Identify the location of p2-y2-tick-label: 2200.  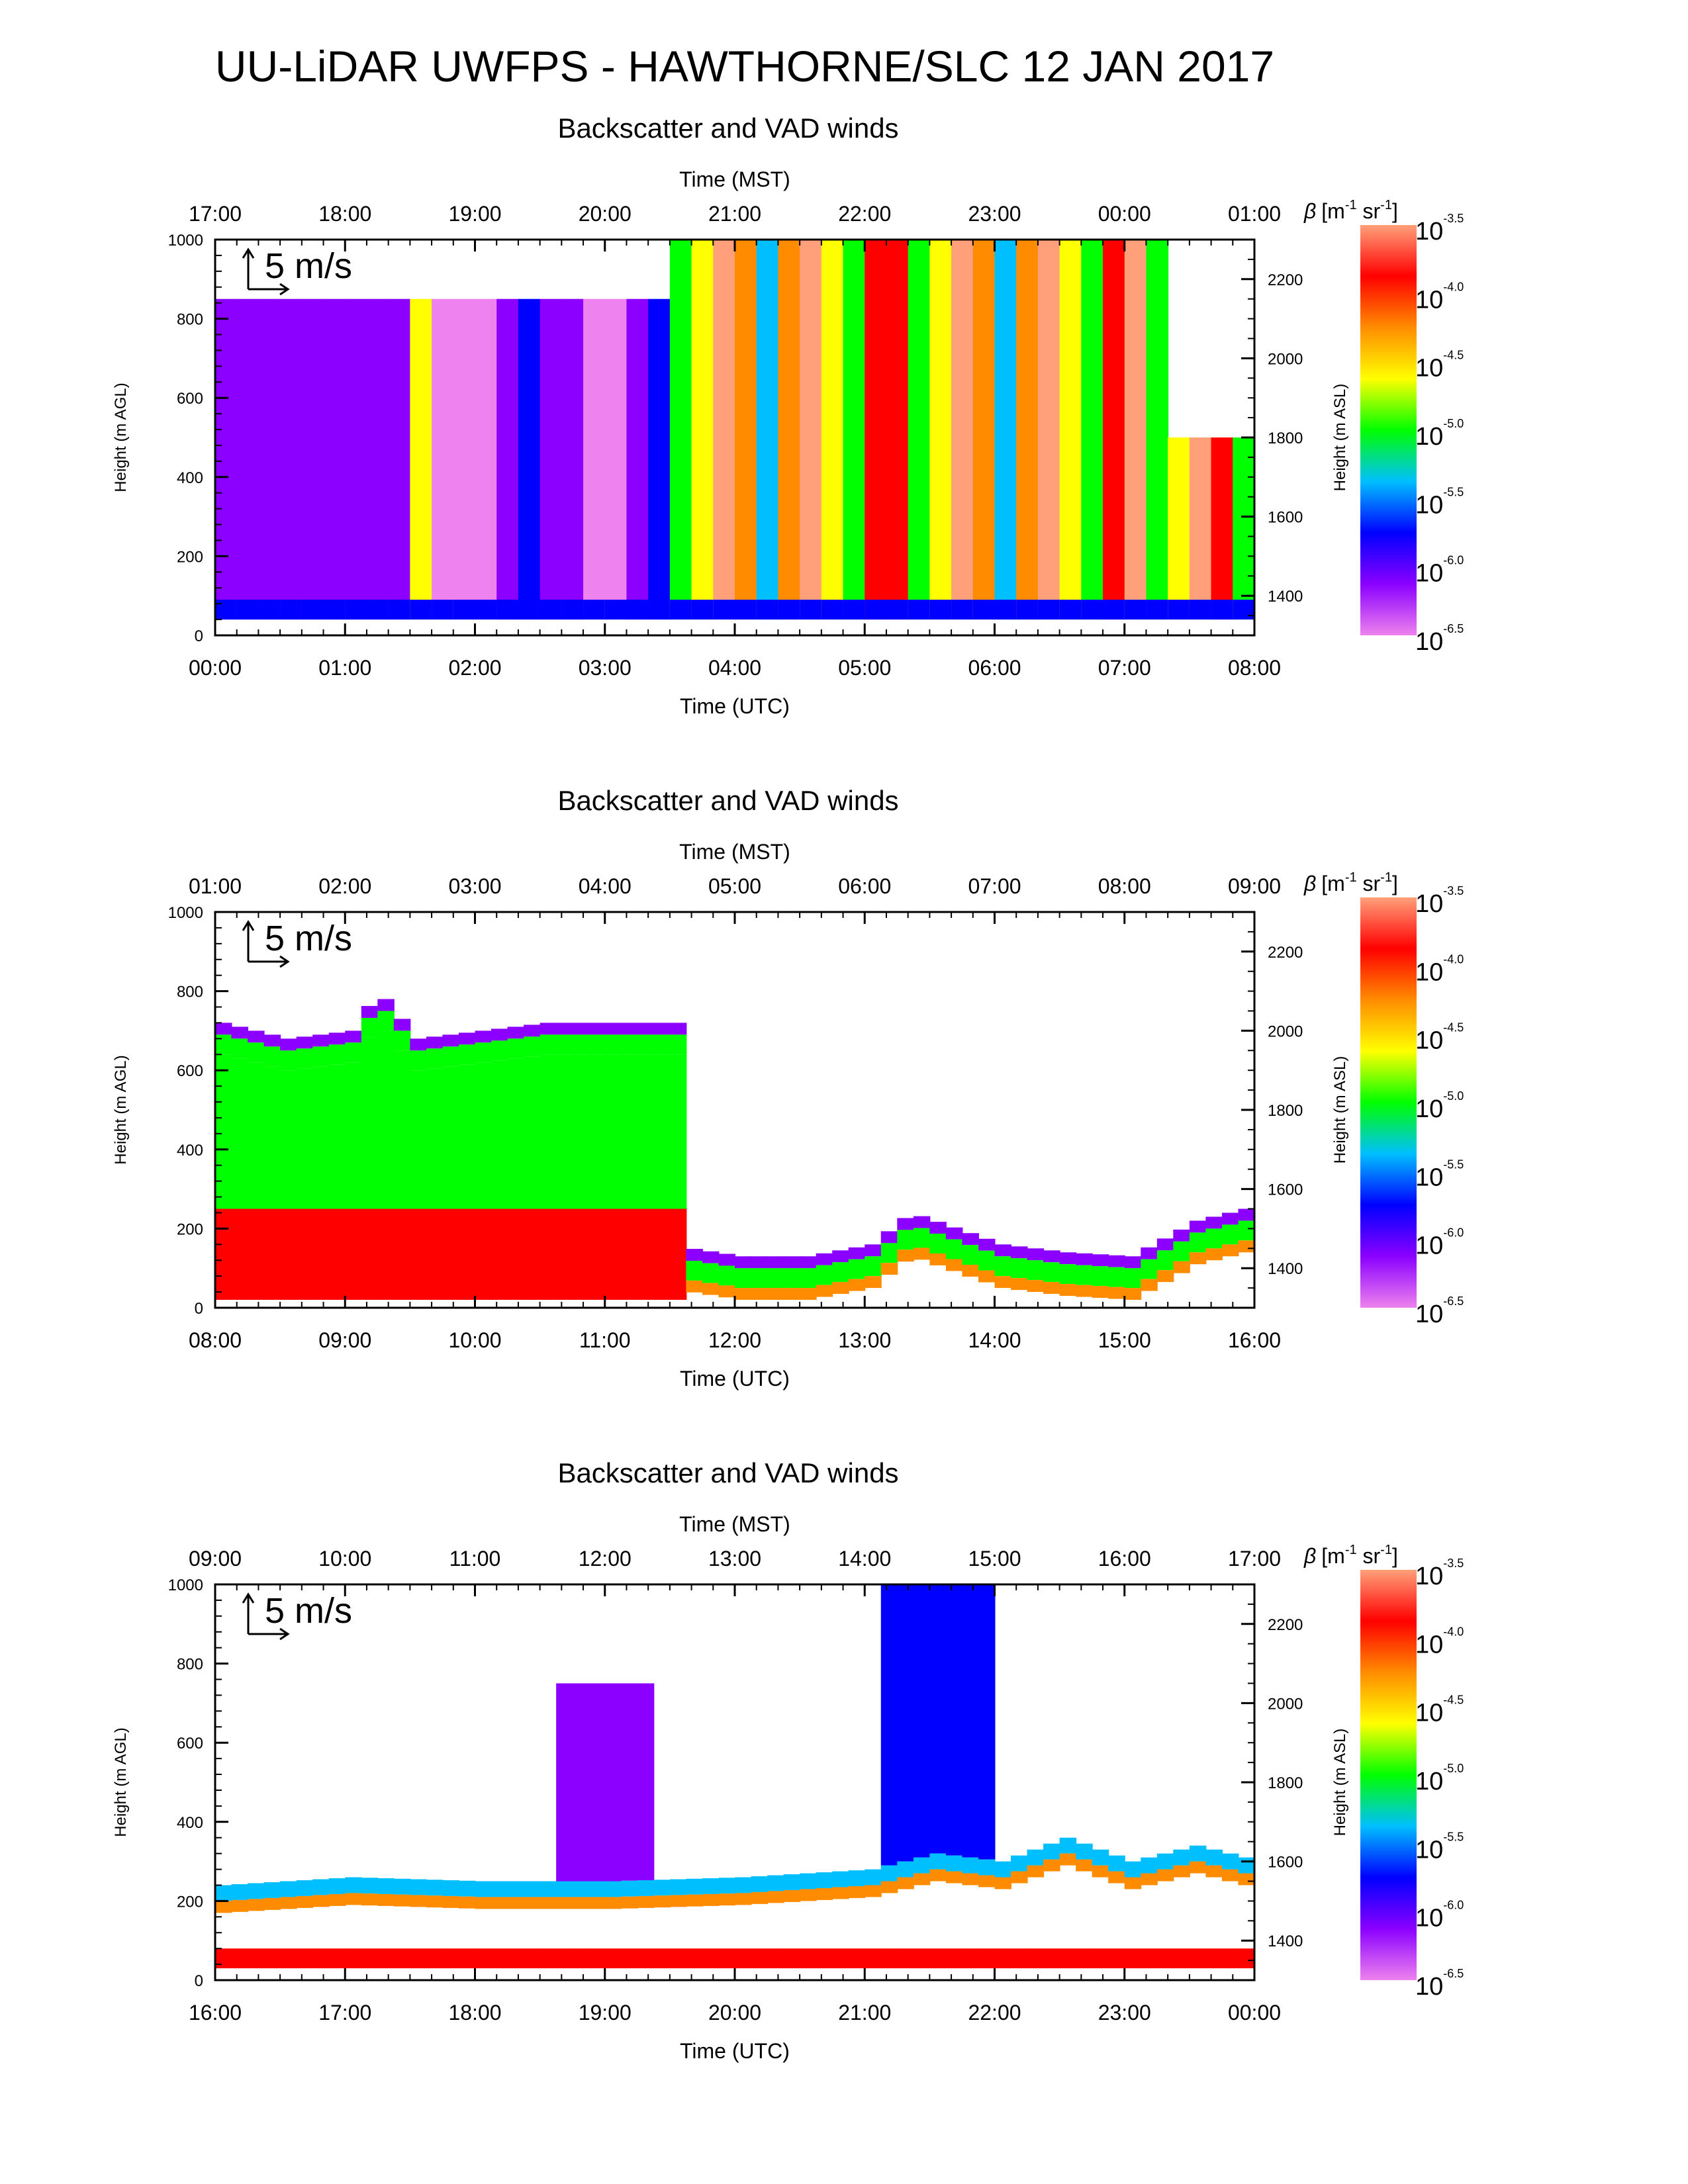
(1285, 953).